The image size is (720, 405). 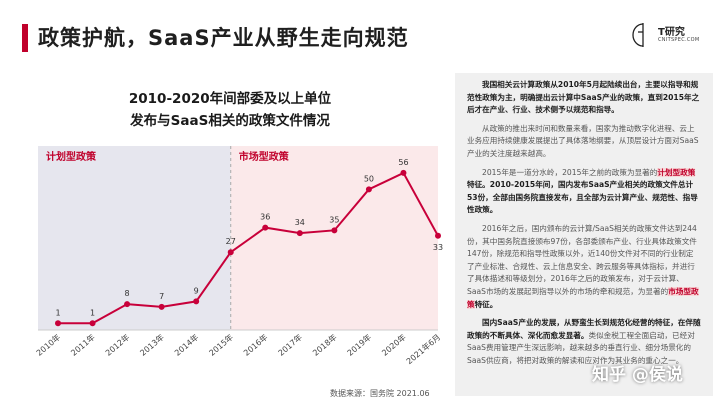 What do you see at coordinates (230, 110) in the screenshot?
I see `chart-title: 2010-2020年间部委及以上单位 发布与SaaS相关的政策文件情况` at bounding box center [230, 110].